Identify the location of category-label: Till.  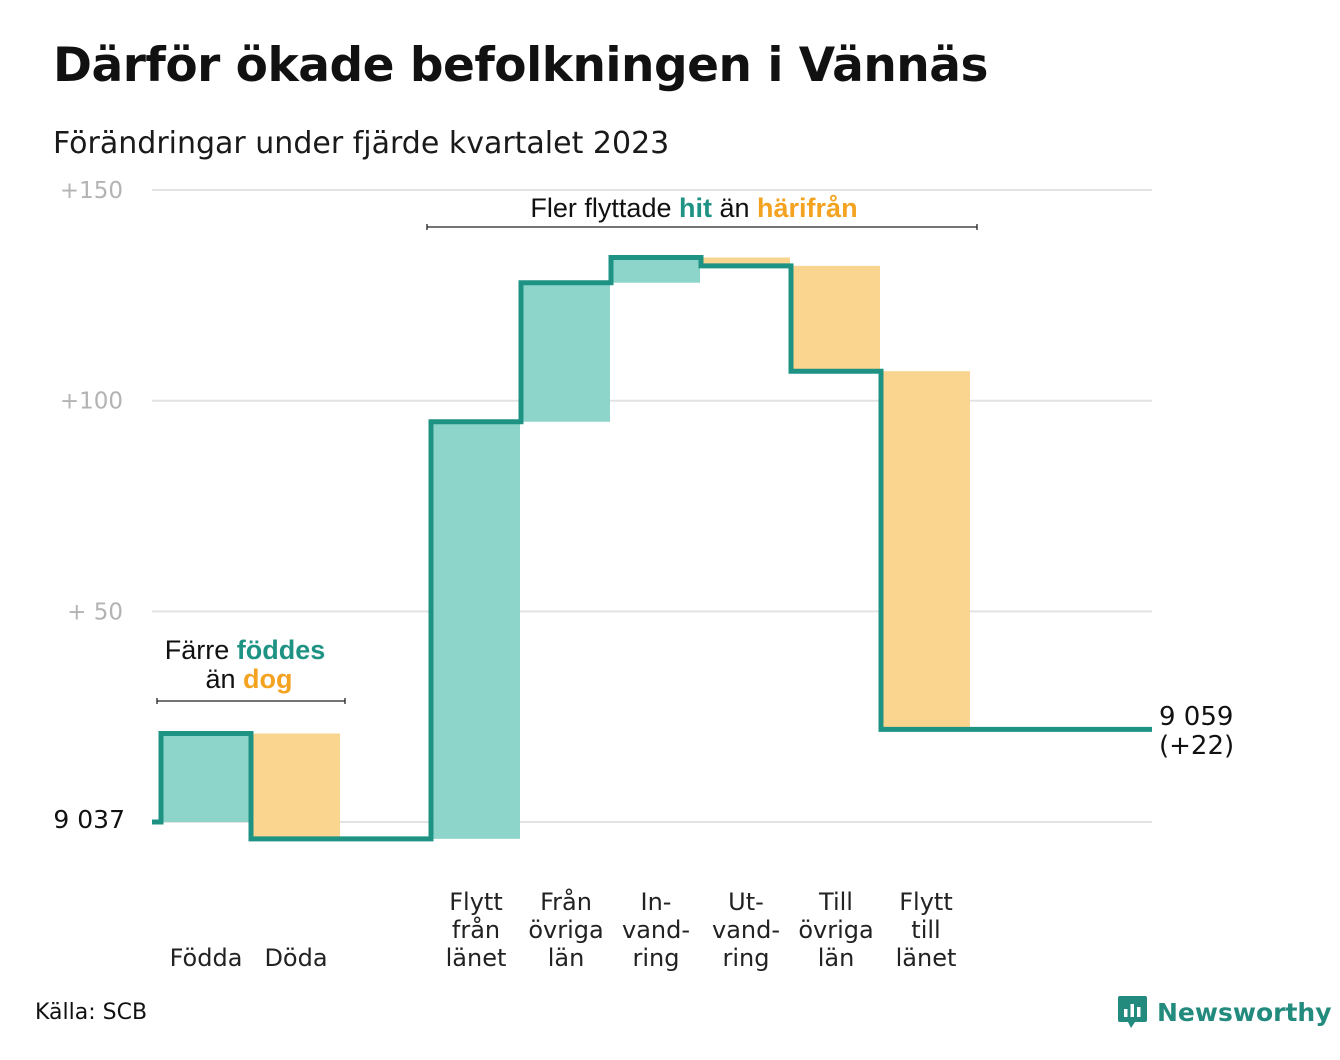
(835, 902).